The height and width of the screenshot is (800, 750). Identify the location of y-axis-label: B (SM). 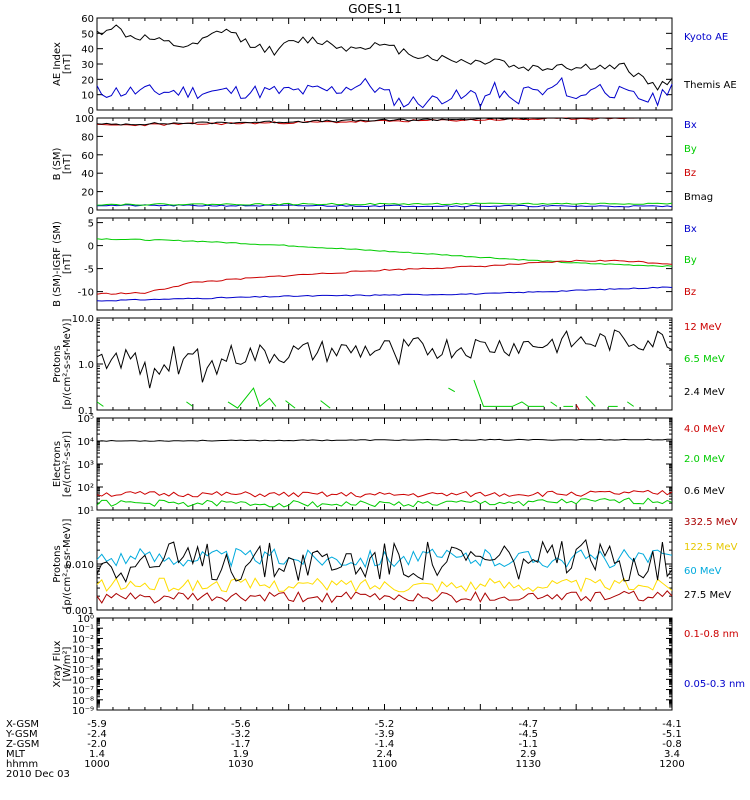
(57, 163).